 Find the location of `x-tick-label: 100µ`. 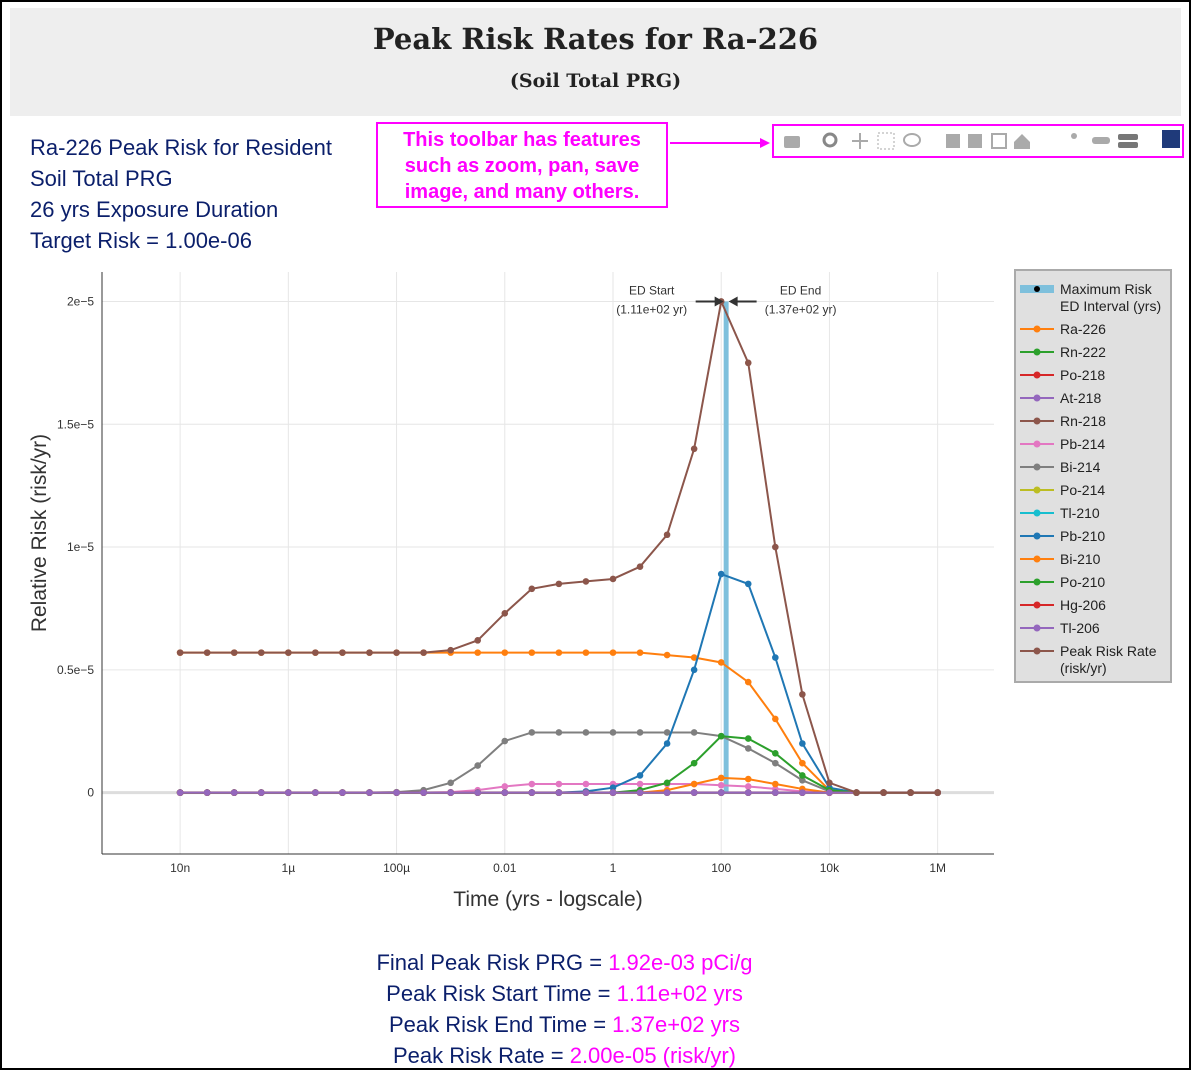

x-tick-label: 100µ is located at coordinates (396, 868).